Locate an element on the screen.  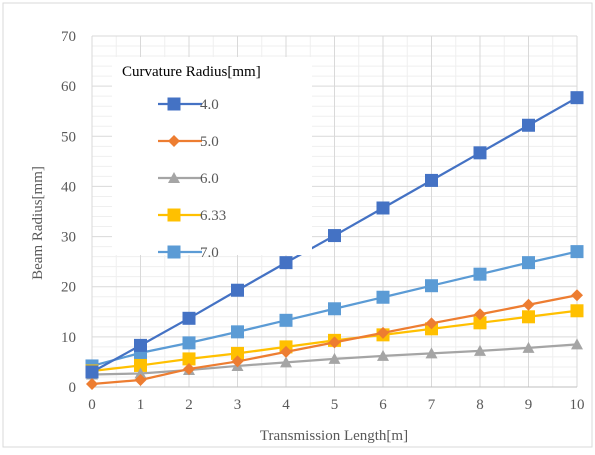
legend-background is located at coordinates (212, 156).